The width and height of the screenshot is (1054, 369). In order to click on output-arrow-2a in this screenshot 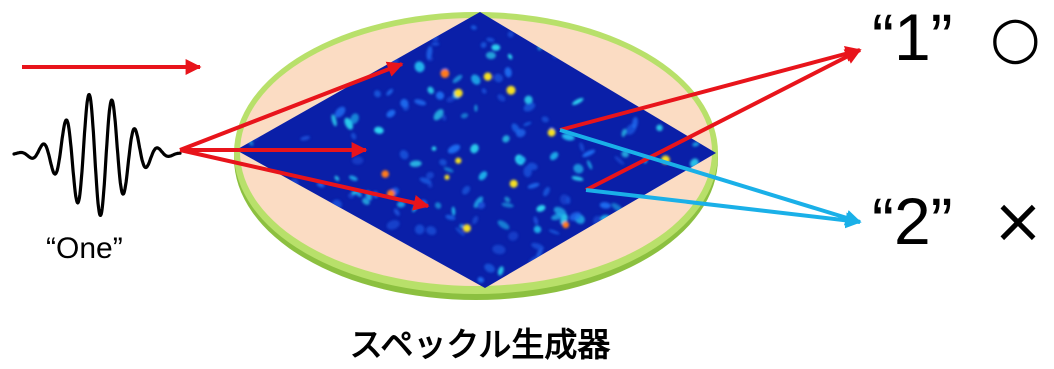, I will do `click(710, 177)`.